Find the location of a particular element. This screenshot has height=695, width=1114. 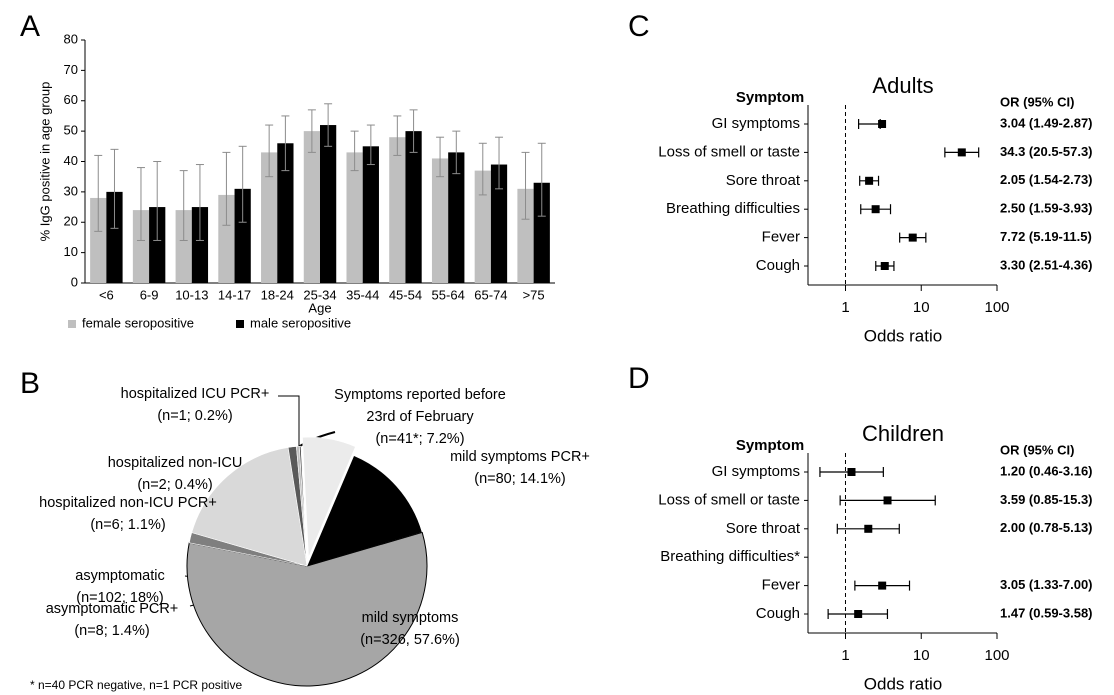

category-label: GI symptoms is located at coordinates (756, 123).